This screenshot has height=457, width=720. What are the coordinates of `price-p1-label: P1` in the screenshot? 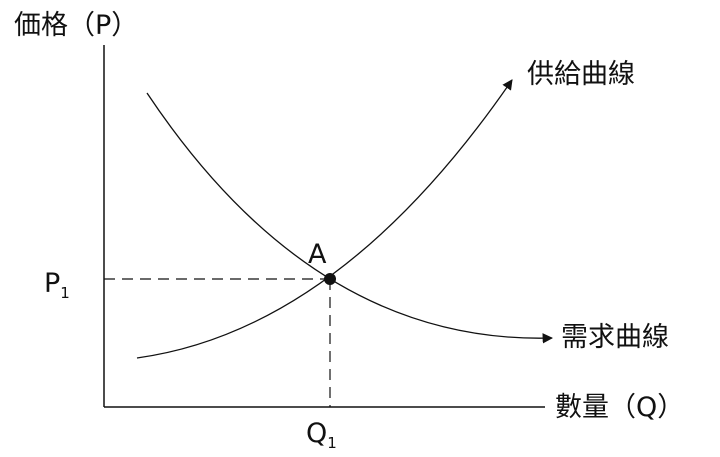 It's located at (57, 285).